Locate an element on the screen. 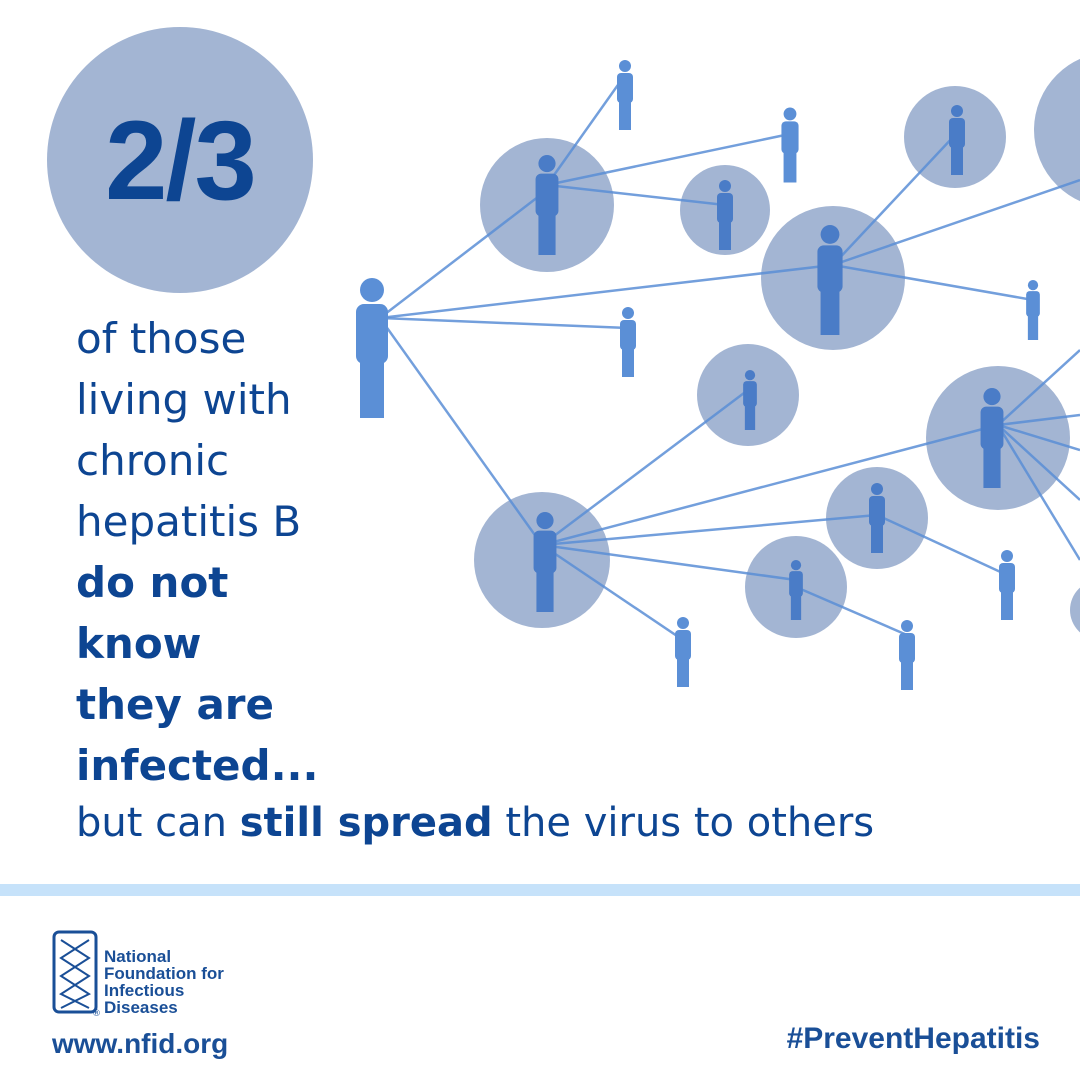  body-line: of those is located at coordinates (161, 338).